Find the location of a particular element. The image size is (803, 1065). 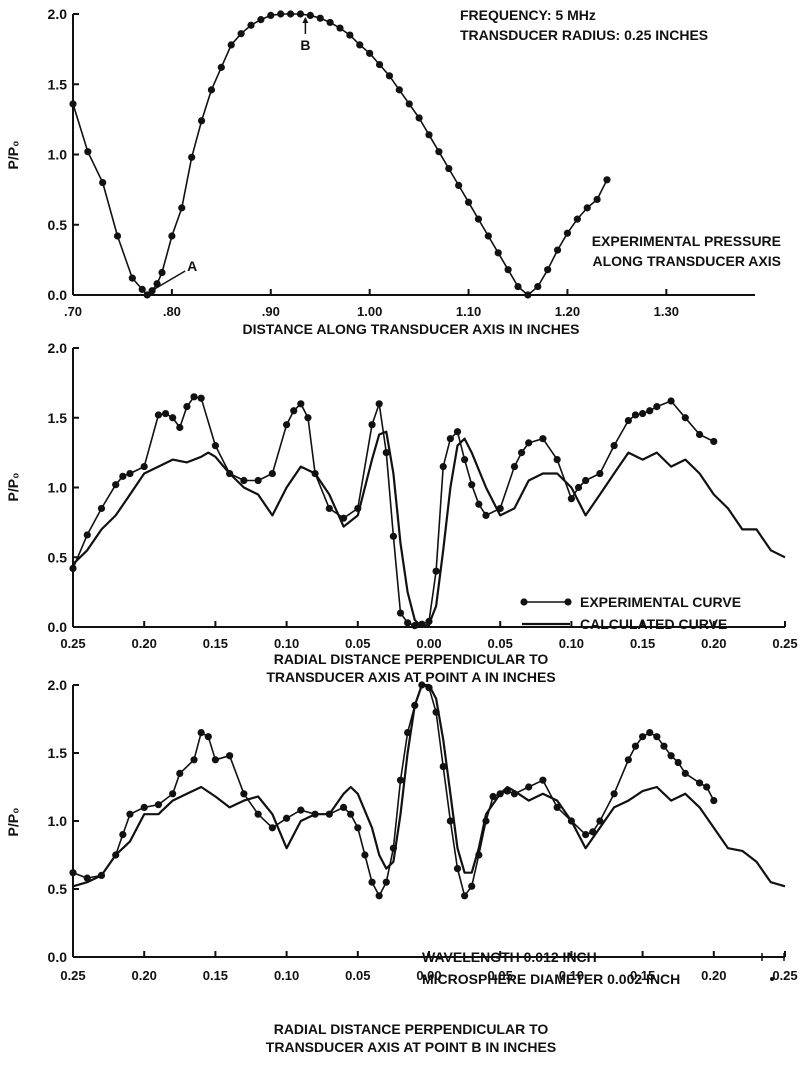

x-tick-label: 0.00 is located at coordinates (428, 975).